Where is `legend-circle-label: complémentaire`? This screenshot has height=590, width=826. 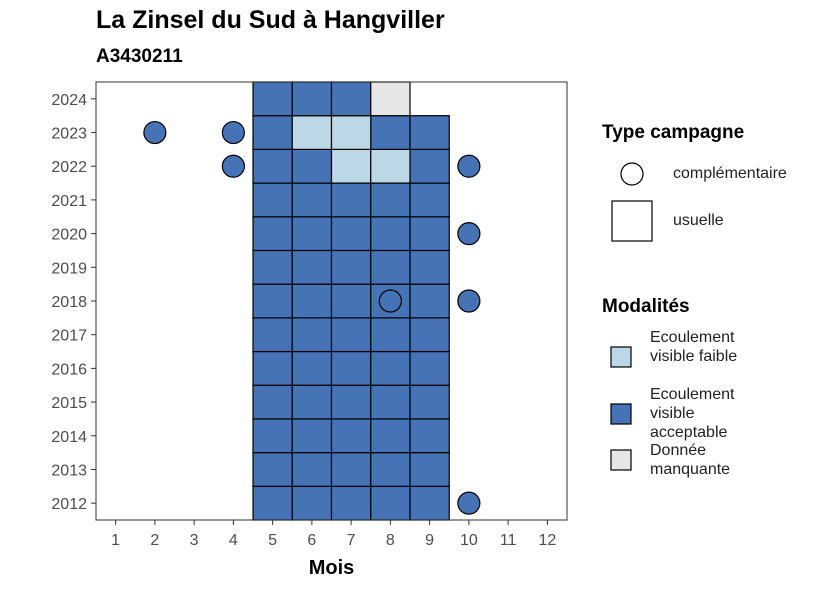
legend-circle-label: complémentaire is located at coordinates (730, 173).